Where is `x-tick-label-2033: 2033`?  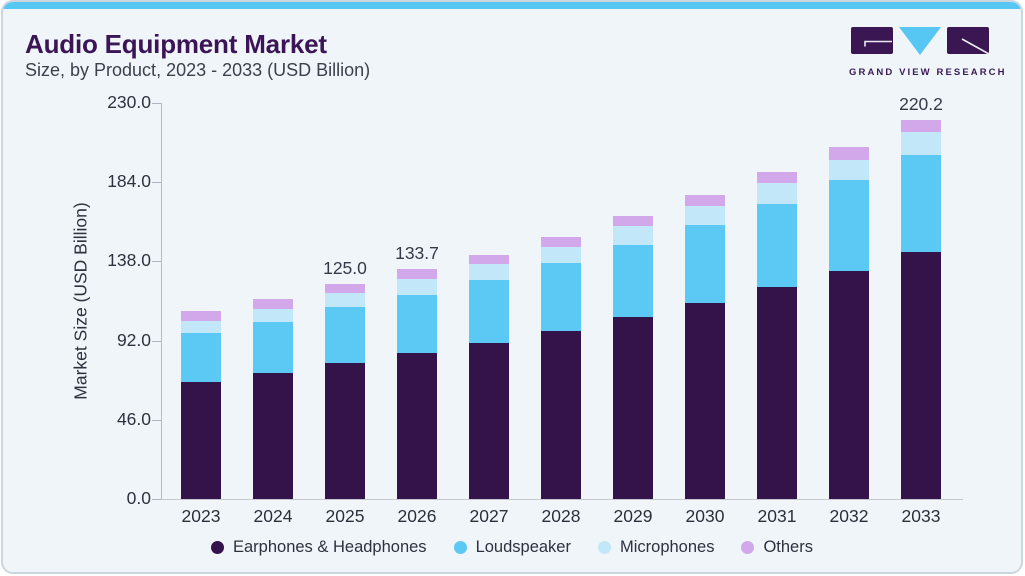 x-tick-label-2033: 2033 is located at coordinates (921, 516).